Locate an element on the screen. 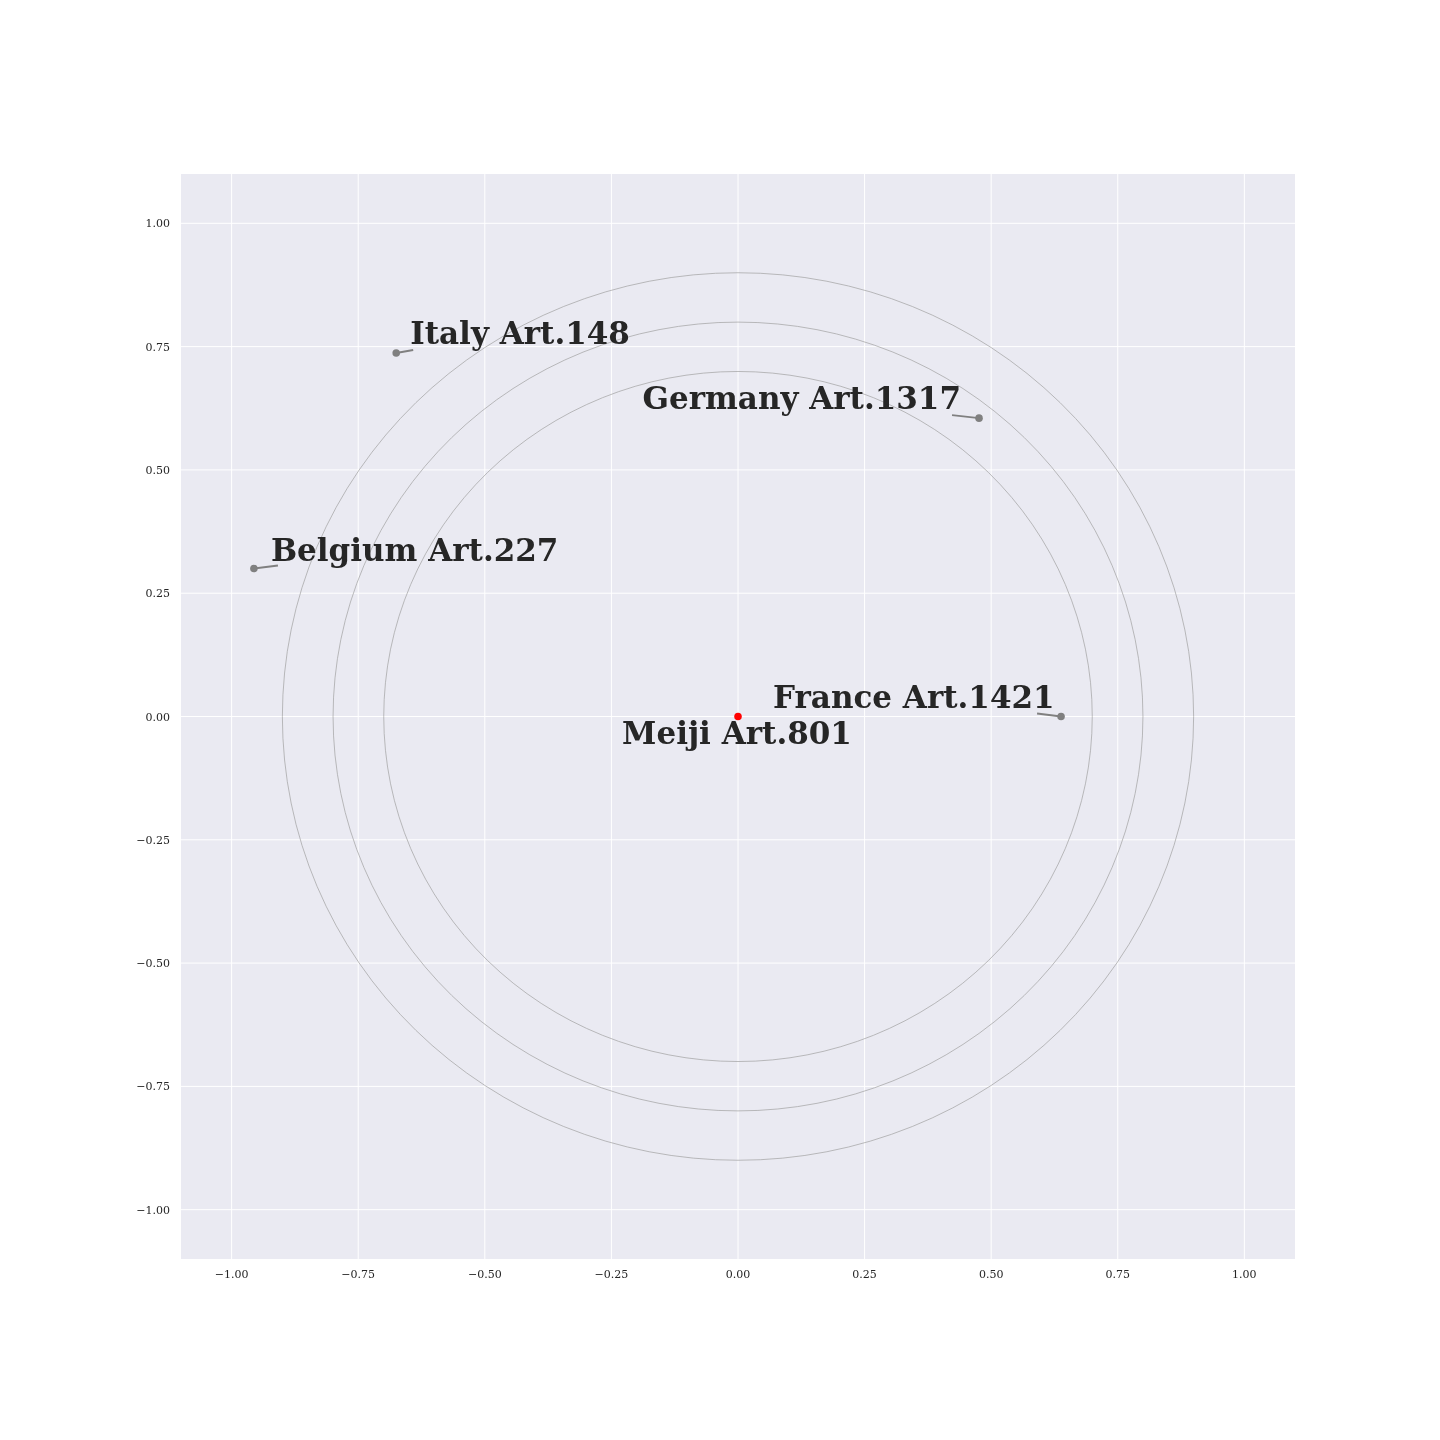 This screenshot has height=1440, width=1440. annotation: France Art.1421 is located at coordinates (914, 696).